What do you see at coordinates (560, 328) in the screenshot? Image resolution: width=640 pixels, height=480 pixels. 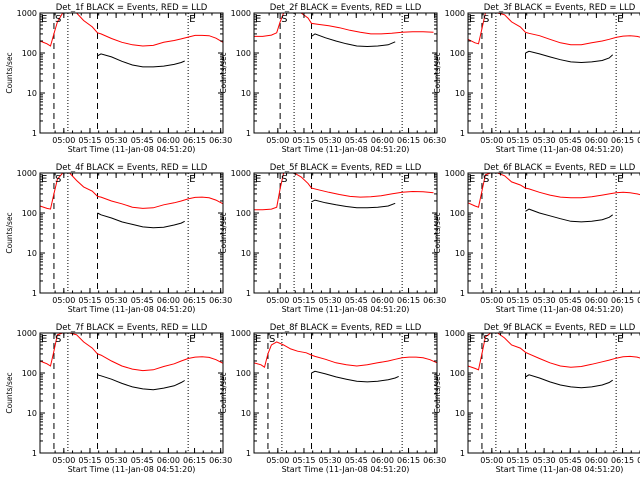 I see `panel-title: Det_9f BLACK = Events, RED = LLD` at bounding box center [560, 328].